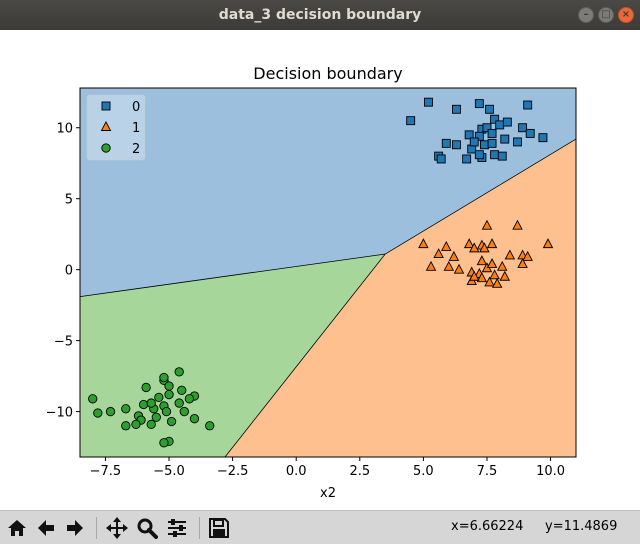  Describe the element at coordinates (359, 471) in the screenshot. I see `x-tick-label: 2.5` at that location.